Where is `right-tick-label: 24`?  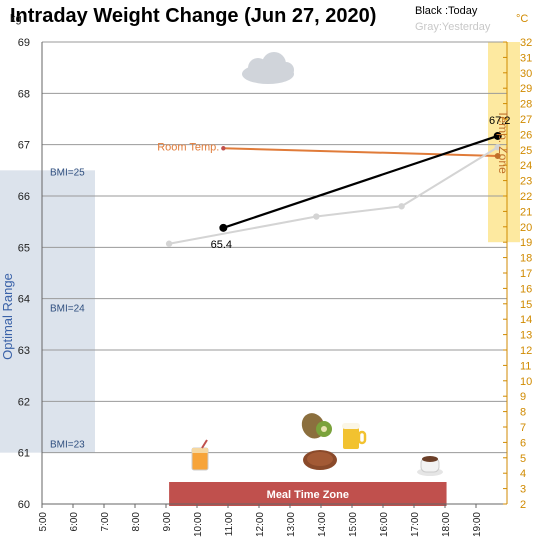 right-tick-label: 24 is located at coordinates (526, 166).